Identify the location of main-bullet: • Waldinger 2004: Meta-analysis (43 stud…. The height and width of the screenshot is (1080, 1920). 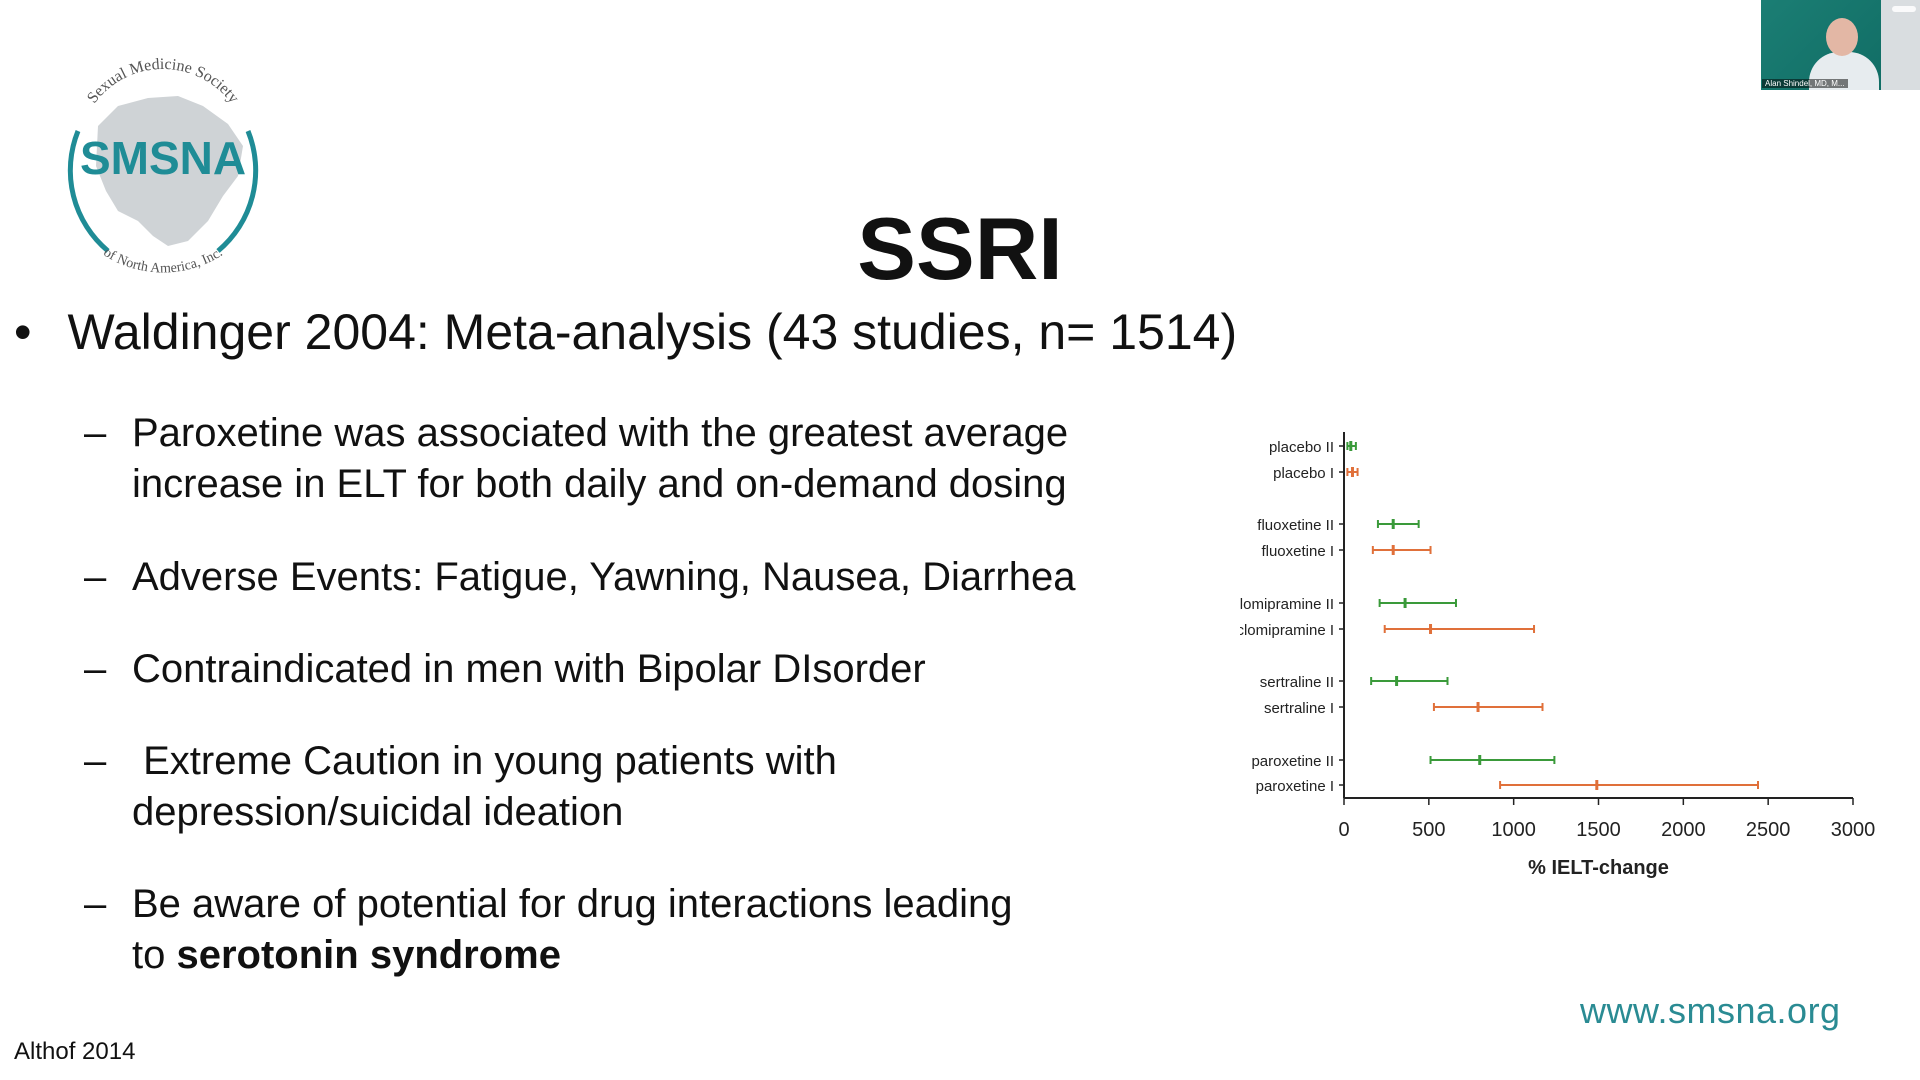
(625, 332).